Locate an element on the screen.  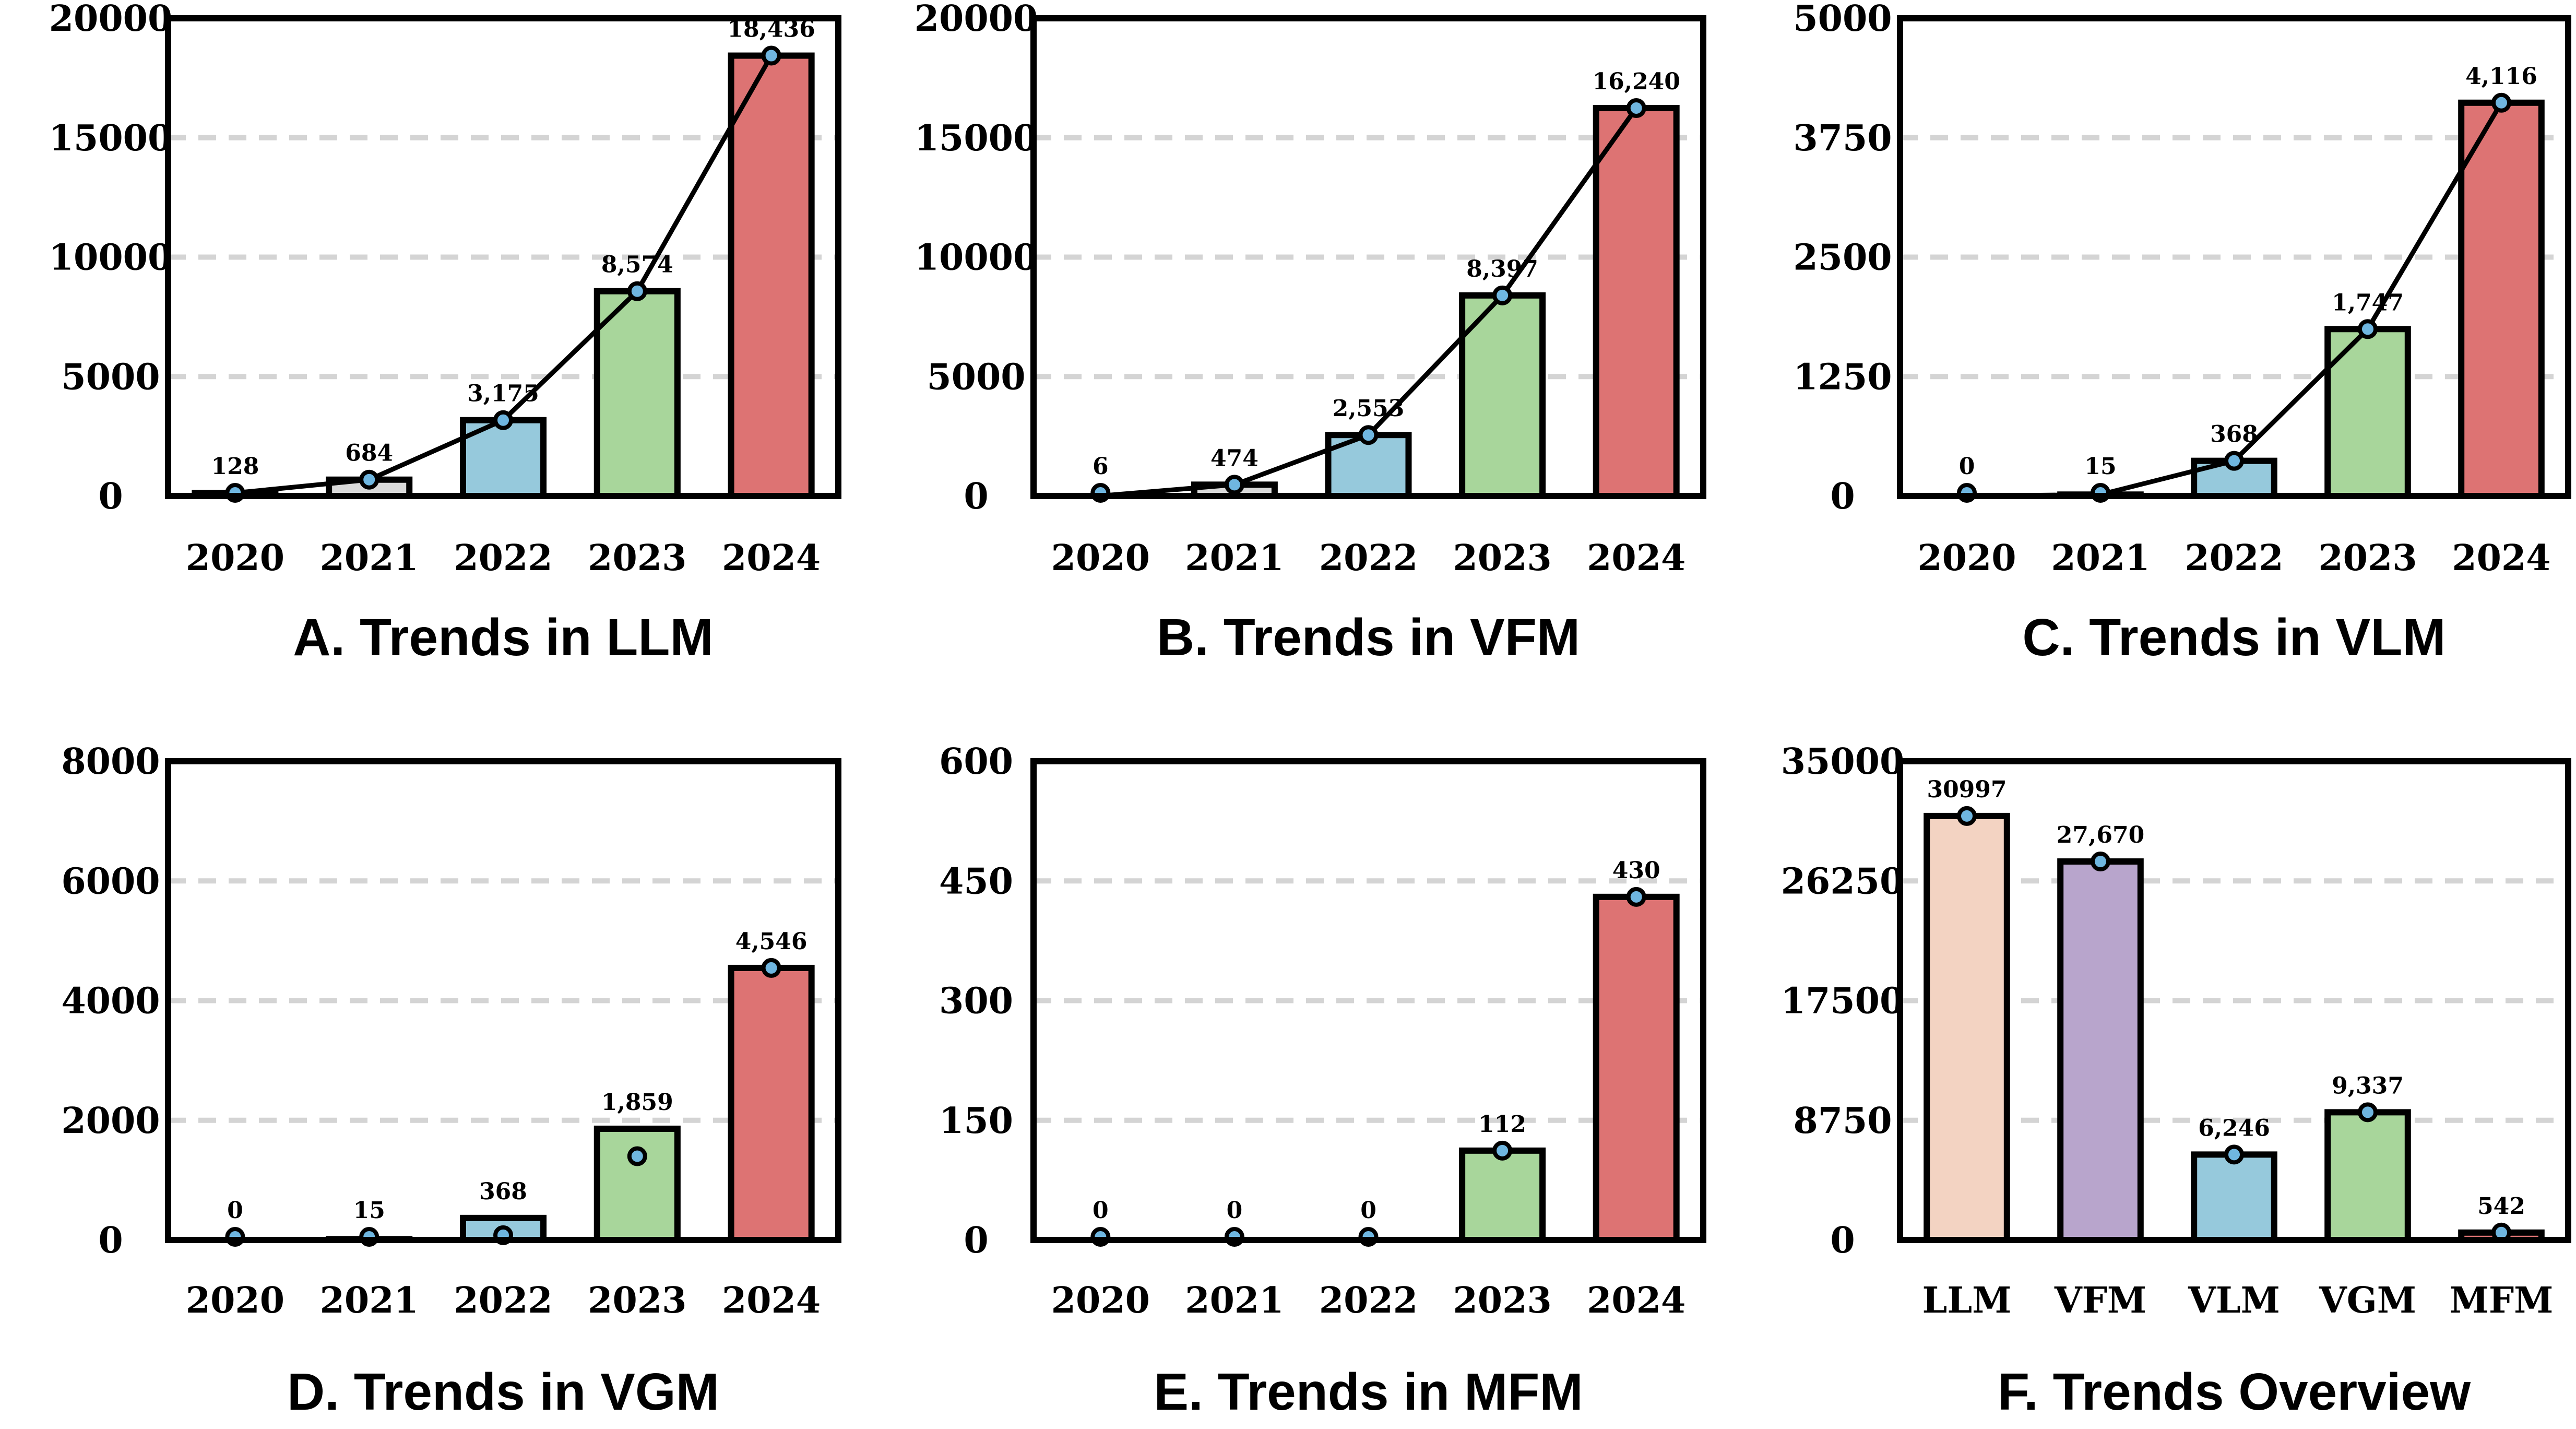
y-tick-label: 4000 is located at coordinates (110, 1001).